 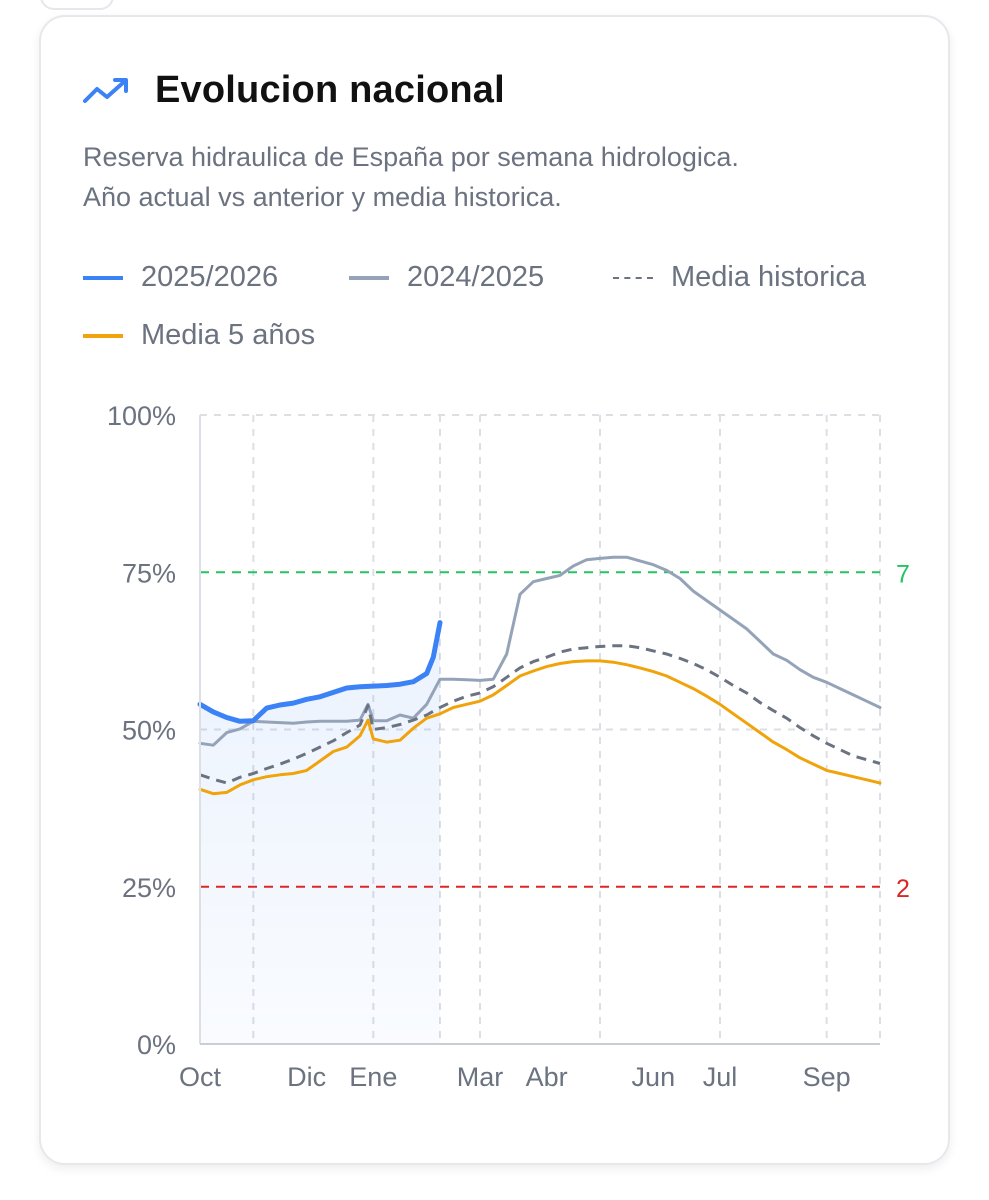 What do you see at coordinates (903, 574) in the screenshot?
I see `threshold-label: 7` at bounding box center [903, 574].